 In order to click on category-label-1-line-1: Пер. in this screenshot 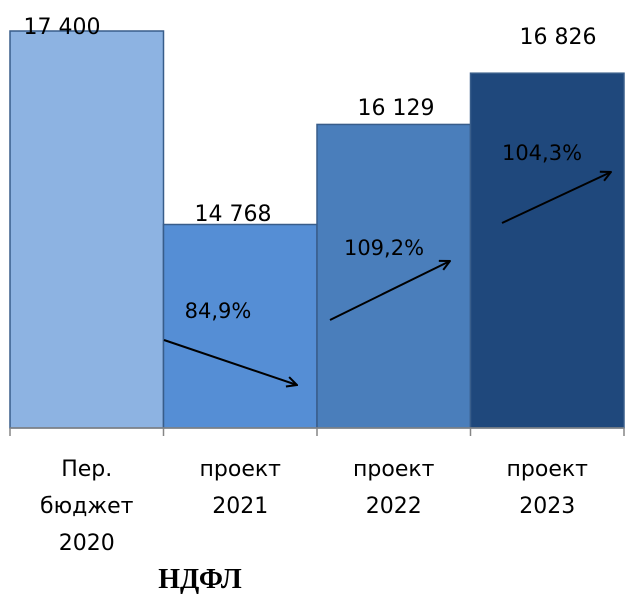, I will do `click(86, 469)`.